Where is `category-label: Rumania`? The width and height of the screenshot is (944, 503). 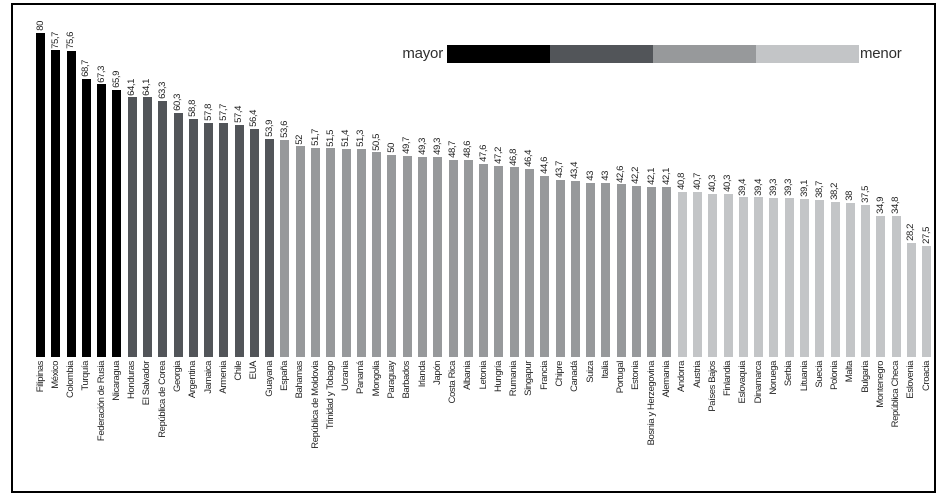
category-label: Rumania is located at coordinates (514, 379).